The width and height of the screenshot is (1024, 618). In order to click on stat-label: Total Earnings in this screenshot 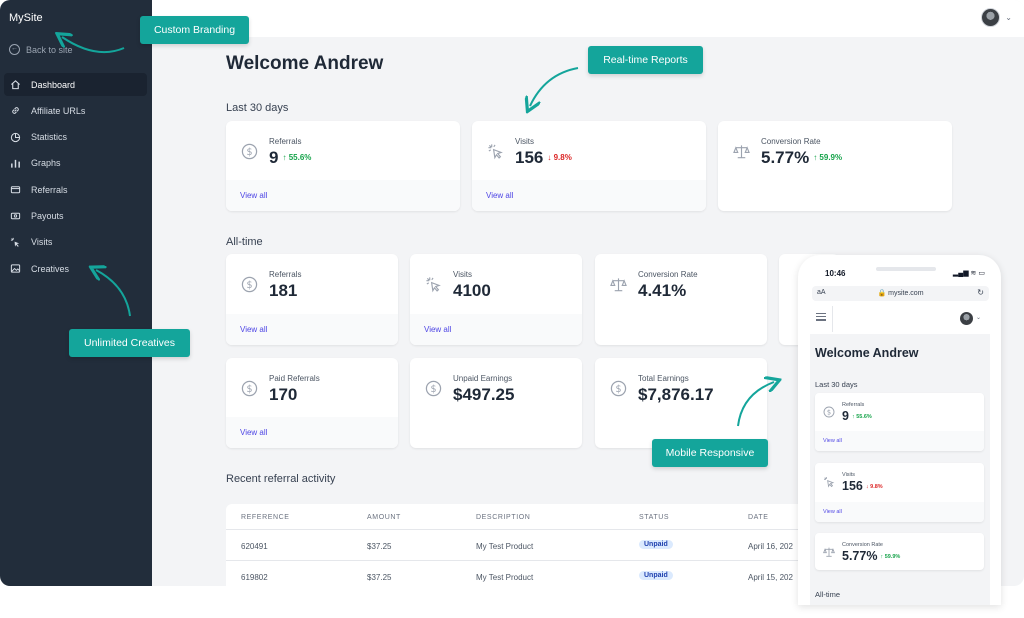, I will do `click(663, 378)`.